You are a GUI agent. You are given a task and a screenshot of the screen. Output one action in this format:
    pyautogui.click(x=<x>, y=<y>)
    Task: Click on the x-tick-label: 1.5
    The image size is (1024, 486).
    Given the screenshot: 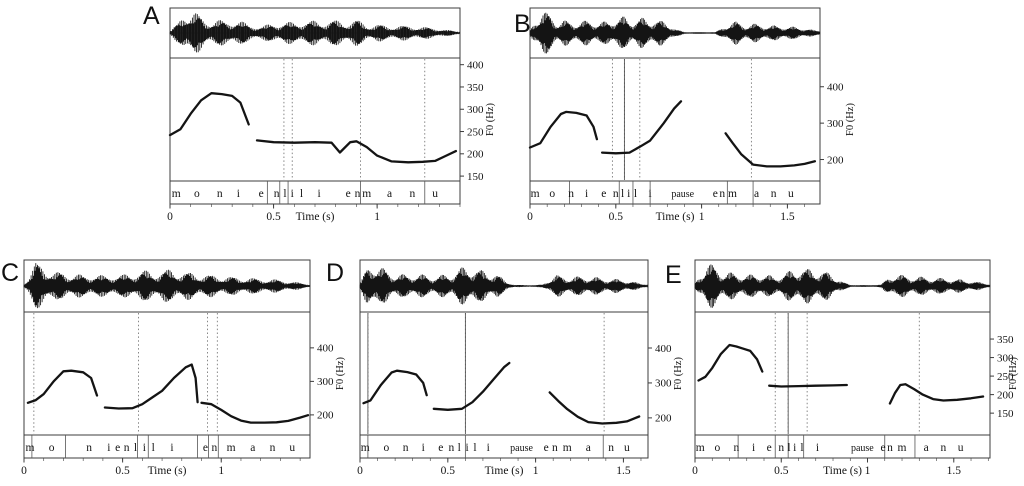 What is the action you would take?
    pyautogui.click(x=623, y=471)
    